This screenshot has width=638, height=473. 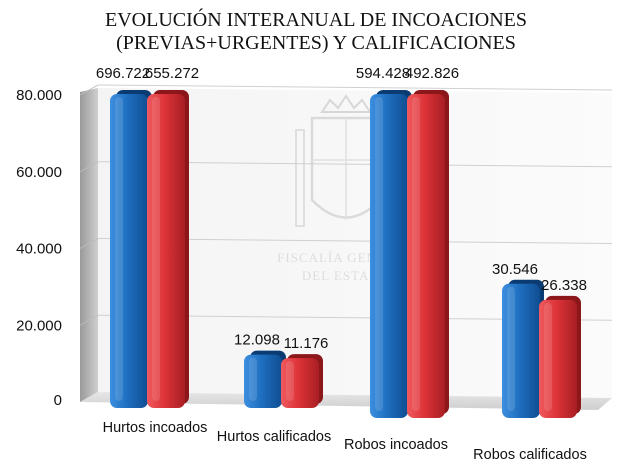 I want to click on chart-title-line-1: EVOLUCIÓN INTERANUAL DE INCOACIONES, so click(x=316, y=19).